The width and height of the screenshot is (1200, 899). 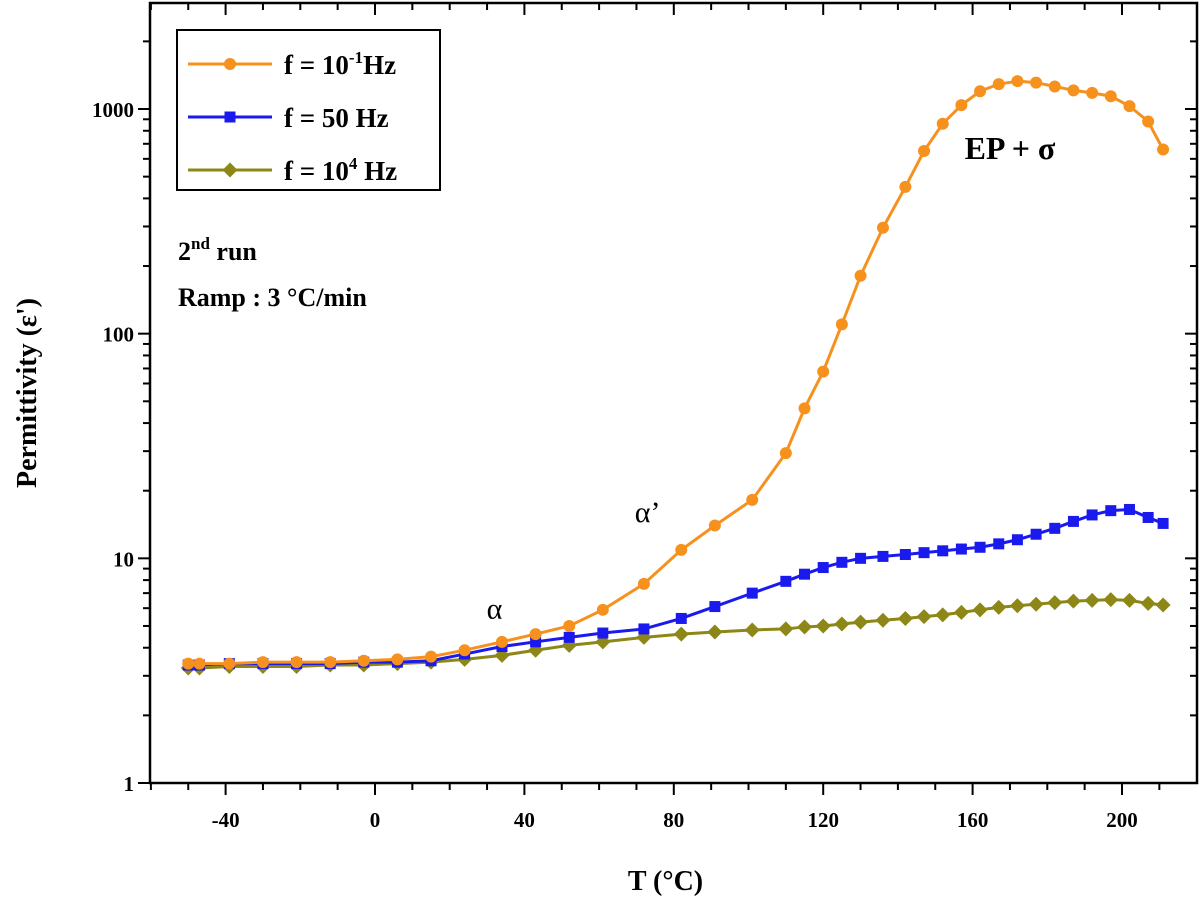 I want to click on legend: f = 10-1Hz f = 50 Hz f = 104 Hz, so click(x=308, y=110).